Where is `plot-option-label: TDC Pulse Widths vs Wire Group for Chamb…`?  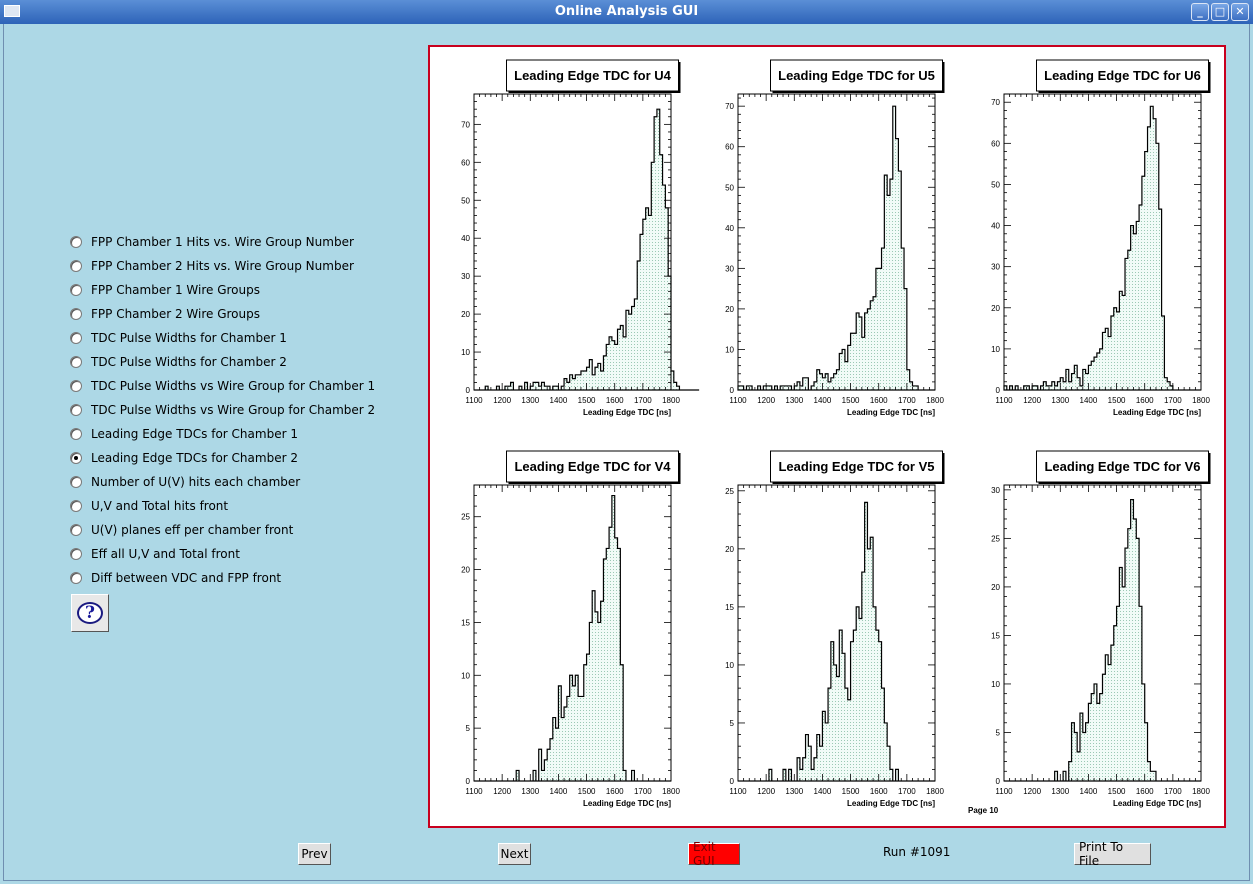
plot-option-label: TDC Pulse Widths vs Wire Group for Chamb… is located at coordinates (233, 410).